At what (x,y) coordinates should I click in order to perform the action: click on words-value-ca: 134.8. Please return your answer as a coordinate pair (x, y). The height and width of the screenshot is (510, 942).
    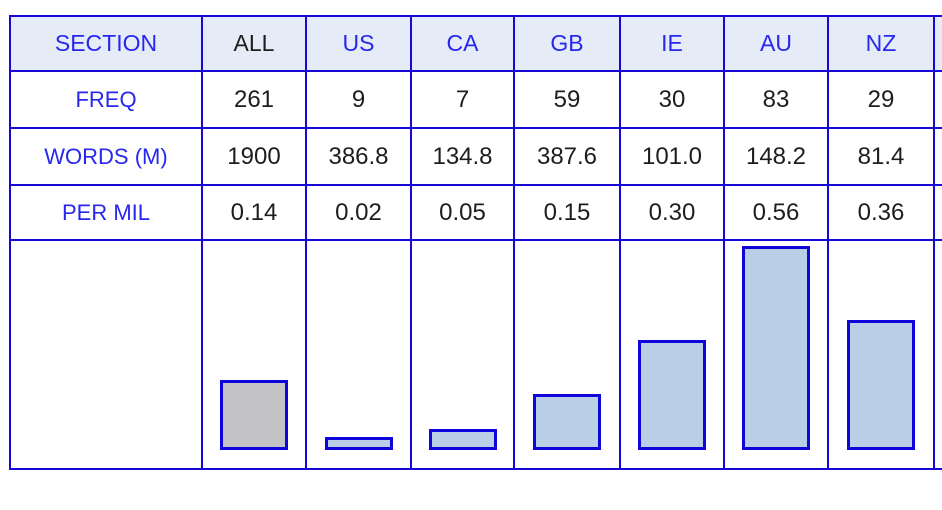
    Looking at the image, I should click on (462, 156).